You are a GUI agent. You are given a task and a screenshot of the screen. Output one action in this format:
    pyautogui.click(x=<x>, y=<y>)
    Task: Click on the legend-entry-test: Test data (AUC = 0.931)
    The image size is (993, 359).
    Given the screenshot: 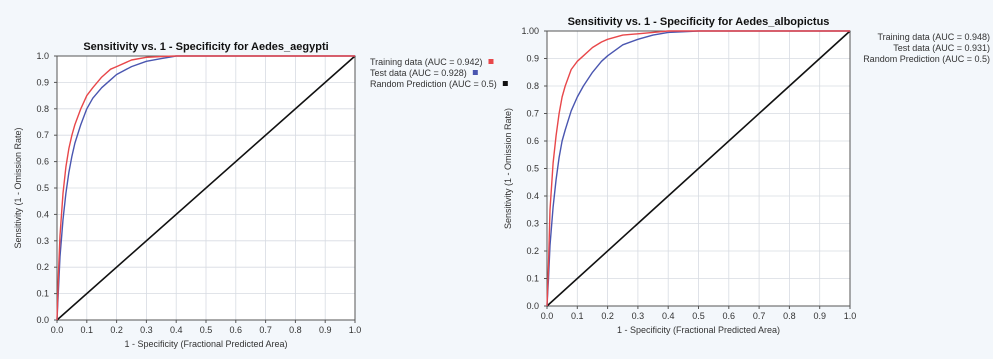 What is the action you would take?
    pyautogui.click(x=941, y=48)
    